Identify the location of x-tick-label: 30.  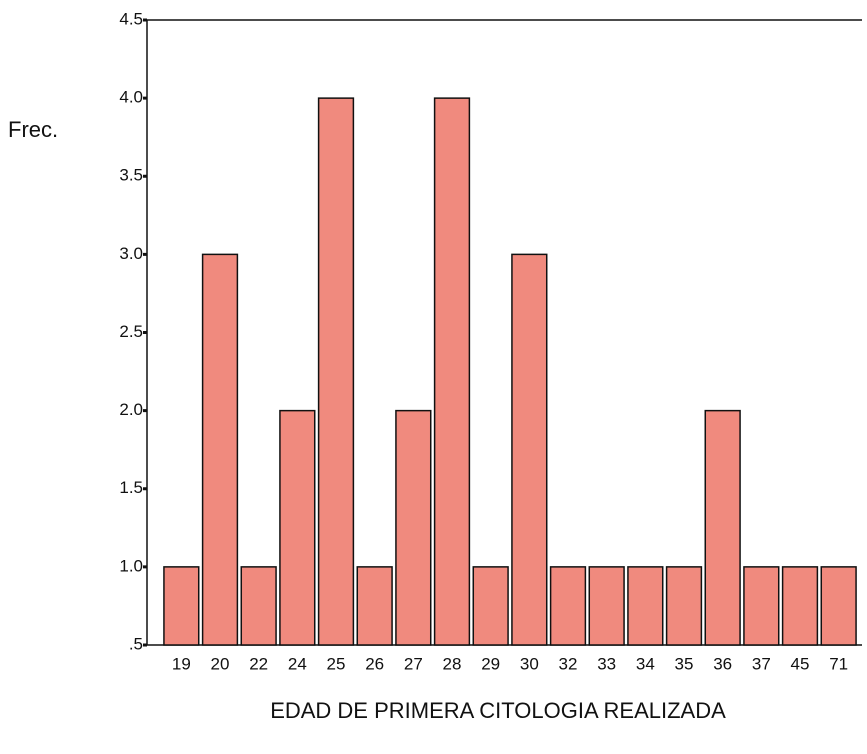
(529, 663).